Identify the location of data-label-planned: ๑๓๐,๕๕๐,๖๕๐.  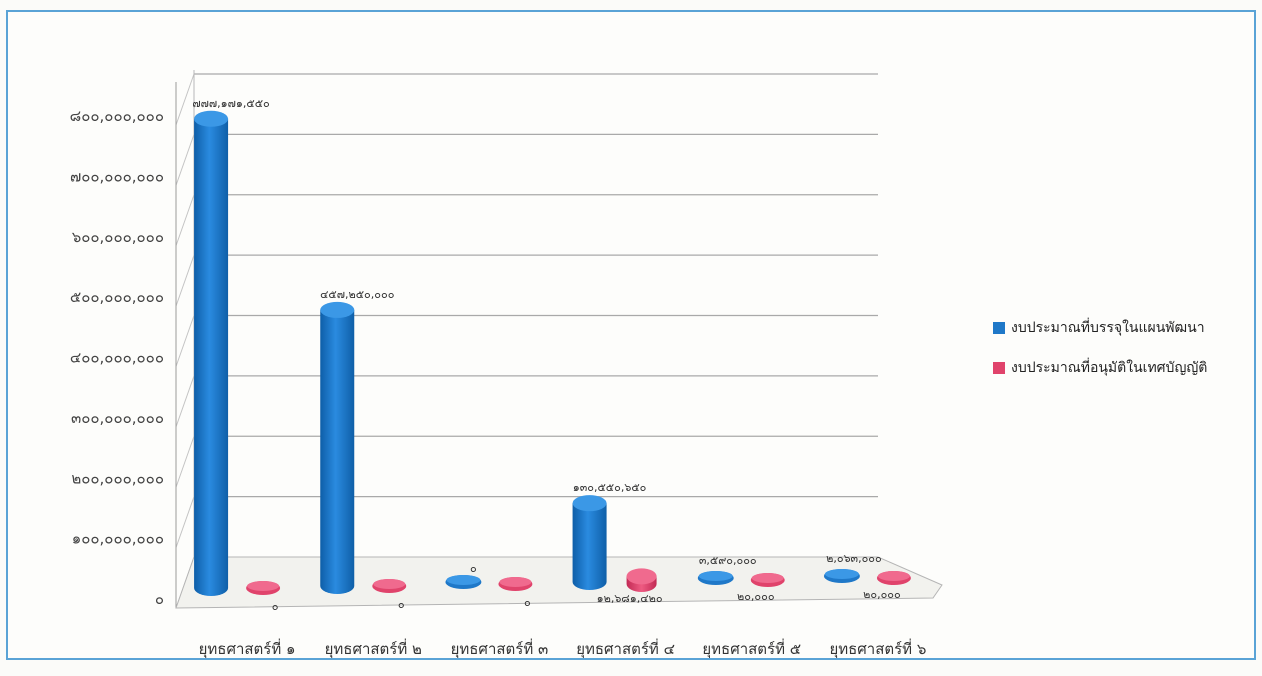
(610, 487).